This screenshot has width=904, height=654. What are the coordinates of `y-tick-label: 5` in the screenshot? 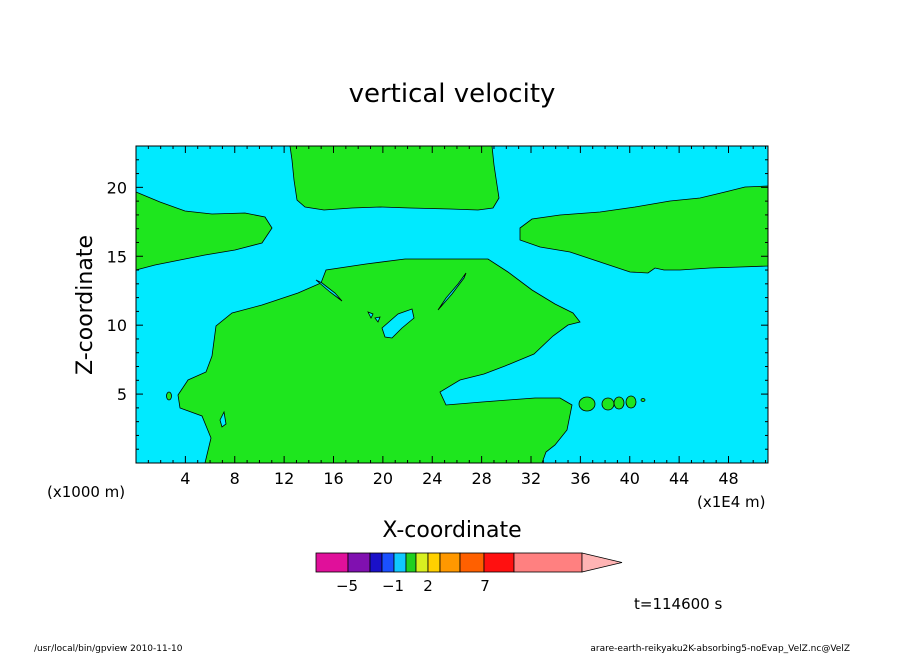 It's located at (122, 394).